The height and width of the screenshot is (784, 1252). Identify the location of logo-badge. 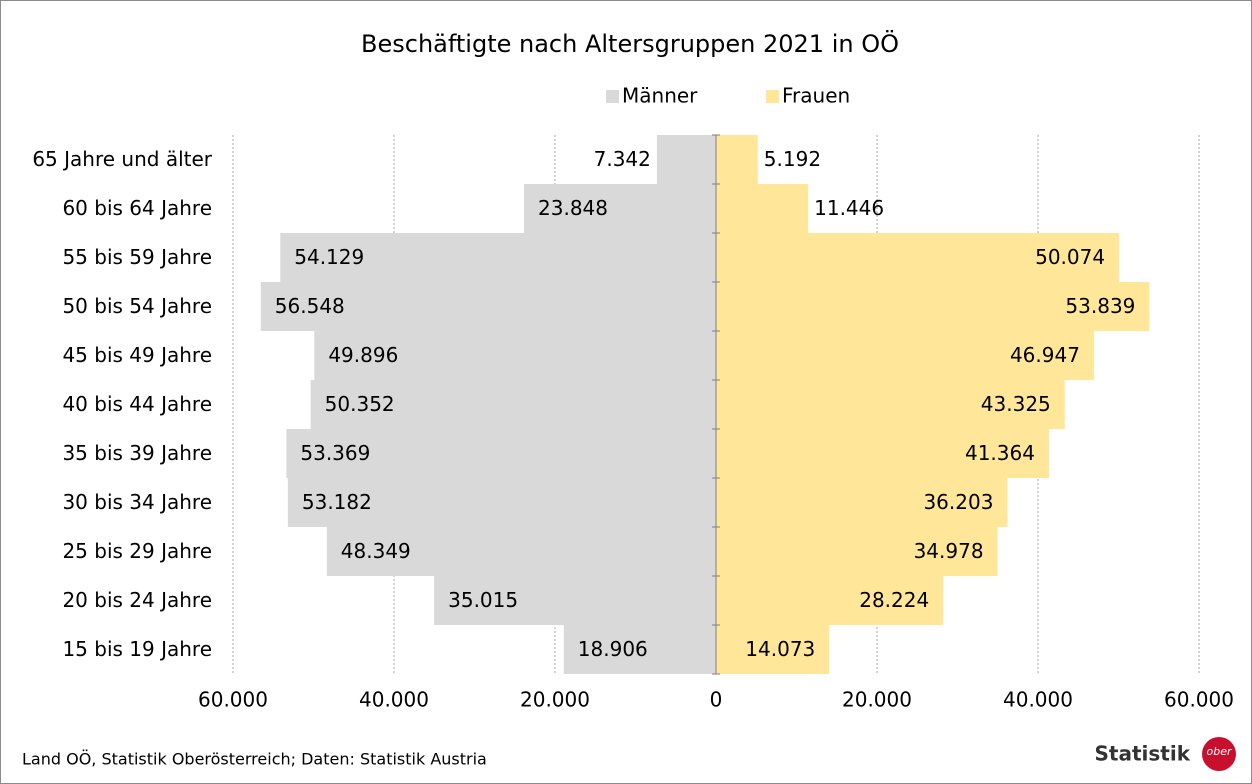
(1219, 754).